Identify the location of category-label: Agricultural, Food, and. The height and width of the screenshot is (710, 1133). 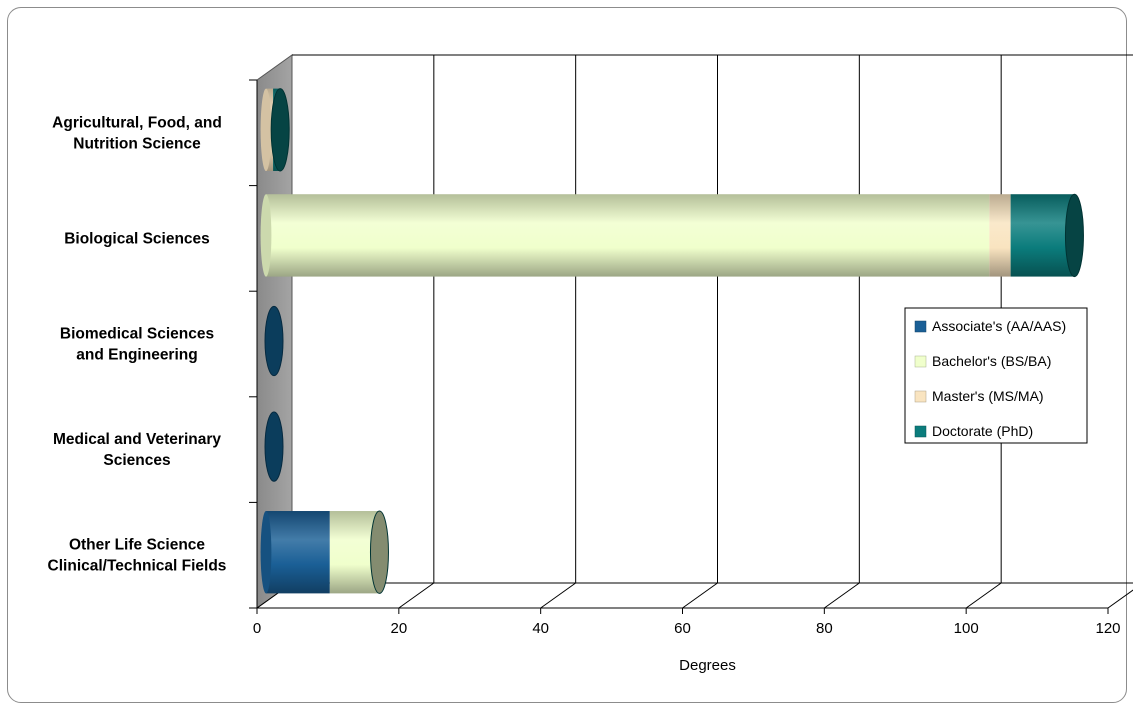
(137, 122).